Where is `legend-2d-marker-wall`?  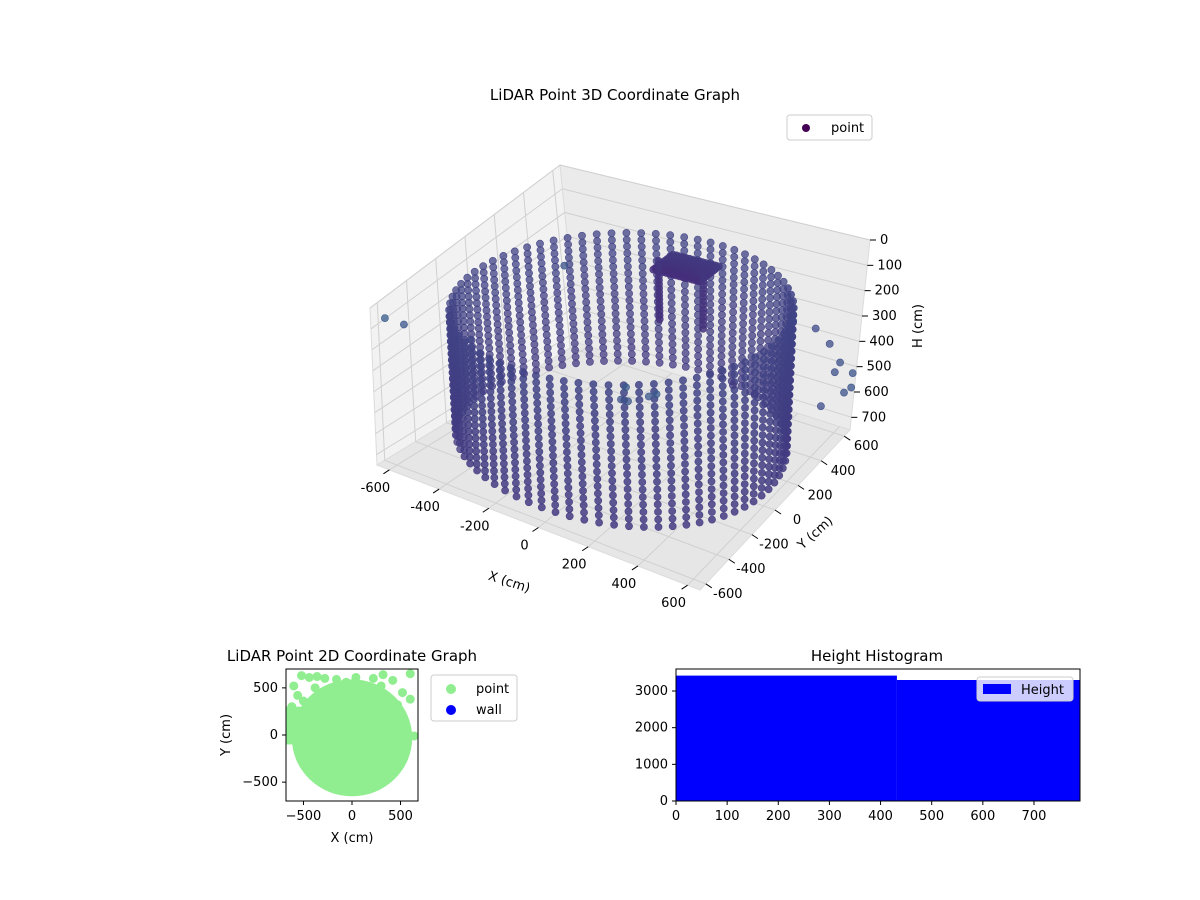 legend-2d-marker-wall is located at coordinates (451, 710).